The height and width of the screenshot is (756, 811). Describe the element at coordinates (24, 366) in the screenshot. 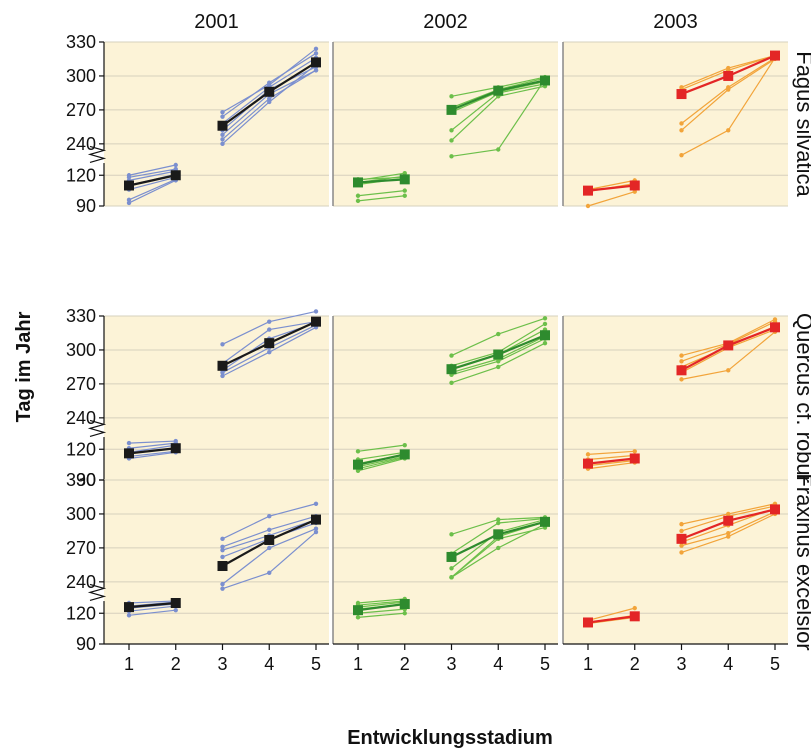

I see `y-axis-title: Tag im Jahr` at that location.